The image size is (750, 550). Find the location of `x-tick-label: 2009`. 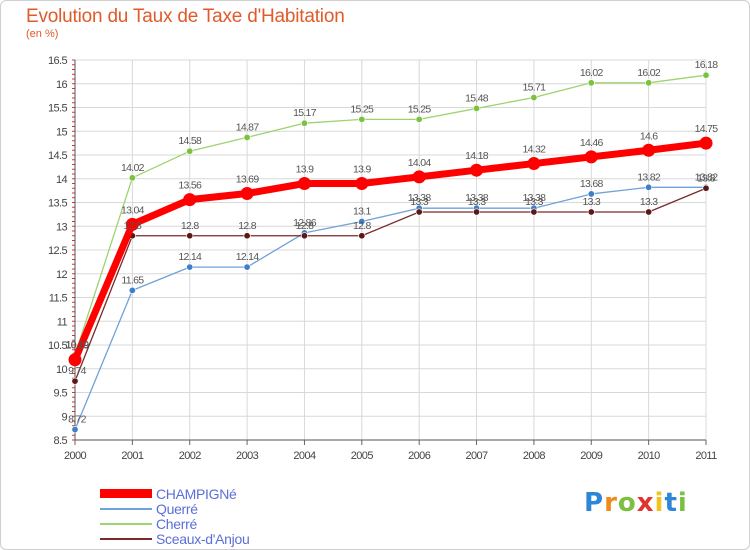

x-tick-label: 2009 is located at coordinates (591, 456).